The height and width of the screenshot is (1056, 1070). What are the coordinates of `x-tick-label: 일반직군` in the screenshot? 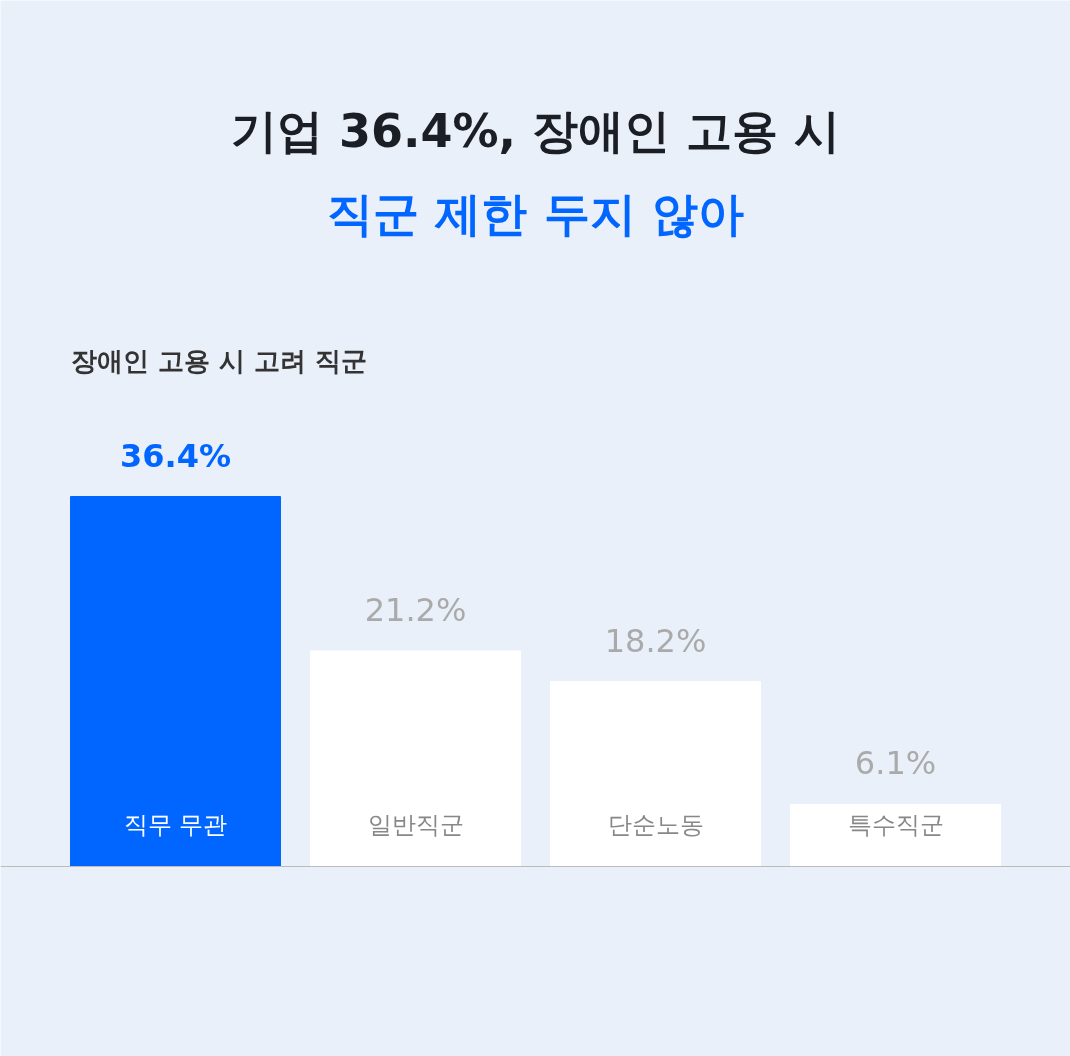 It's located at (415, 824).